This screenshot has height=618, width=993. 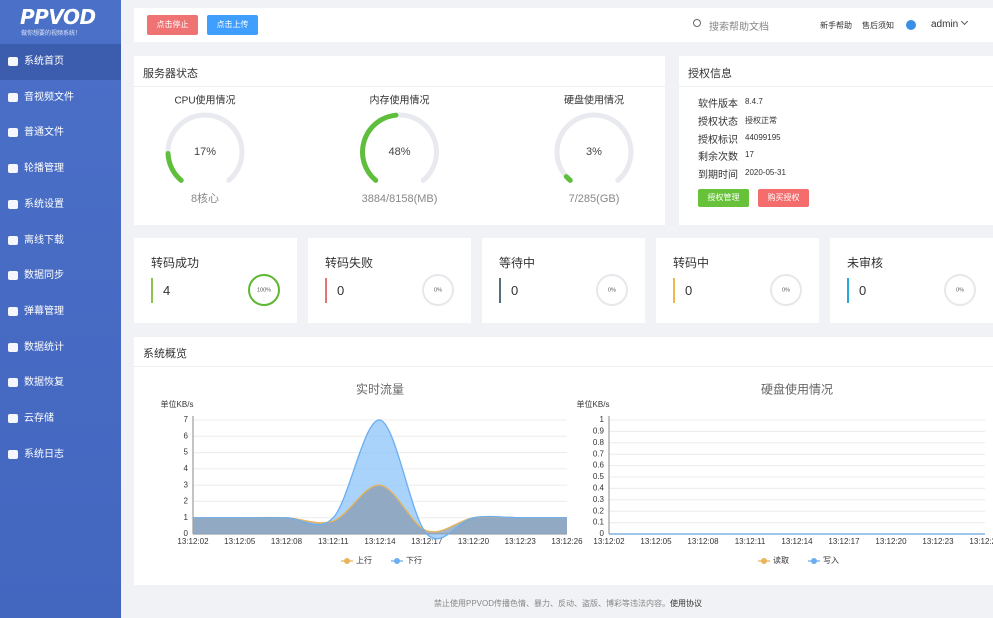 I want to click on menu-label: 离线下载, so click(x=44, y=240).